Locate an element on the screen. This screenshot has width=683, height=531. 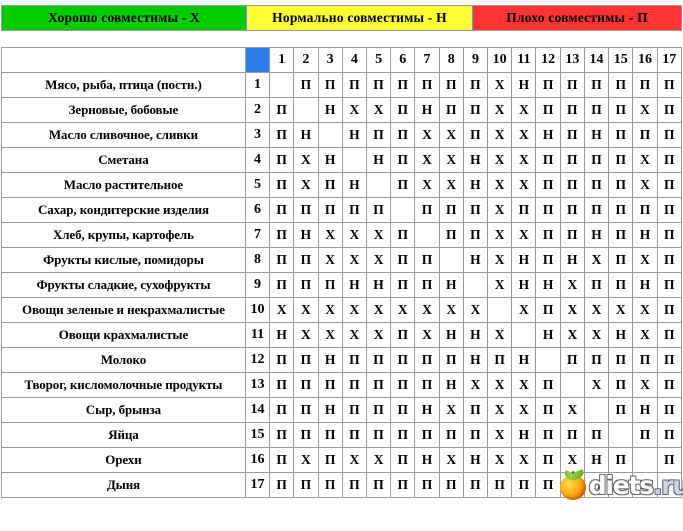
compat-cell-r5-c1: П is located at coordinates (282, 185).